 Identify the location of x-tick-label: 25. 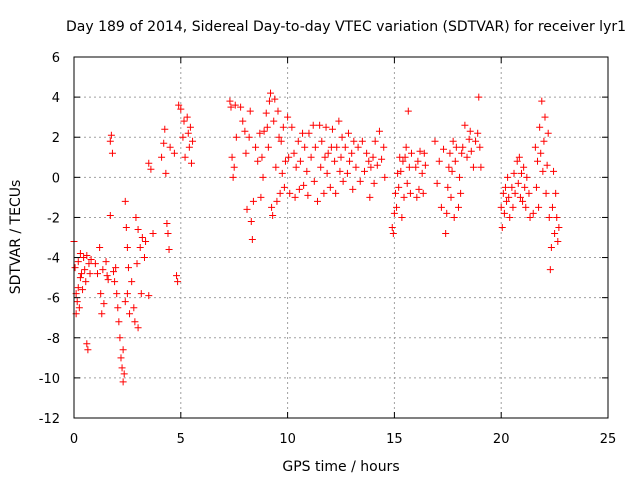
(608, 439).